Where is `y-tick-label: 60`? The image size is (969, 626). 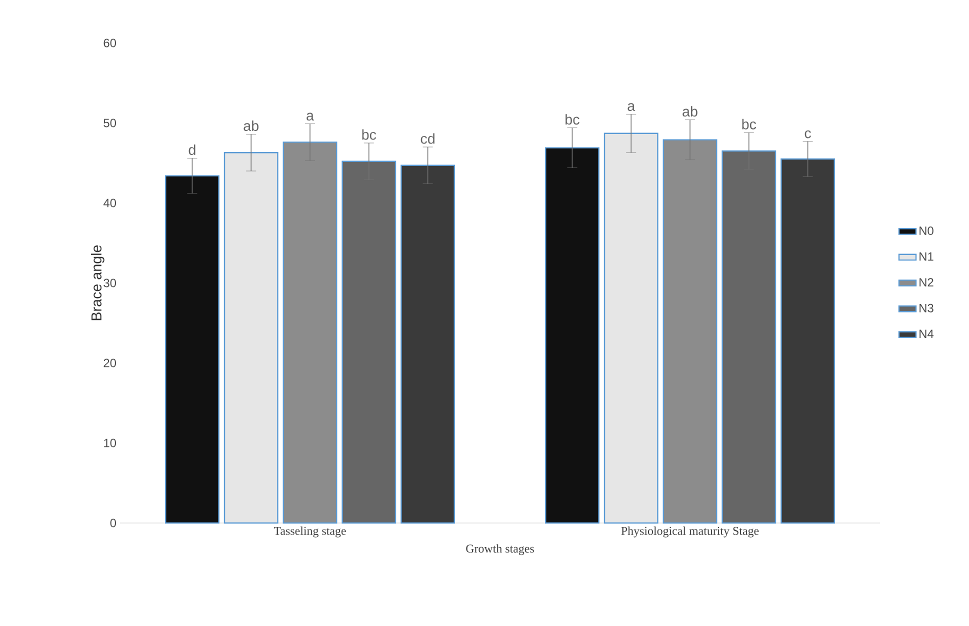 y-tick-label: 60 is located at coordinates (110, 43).